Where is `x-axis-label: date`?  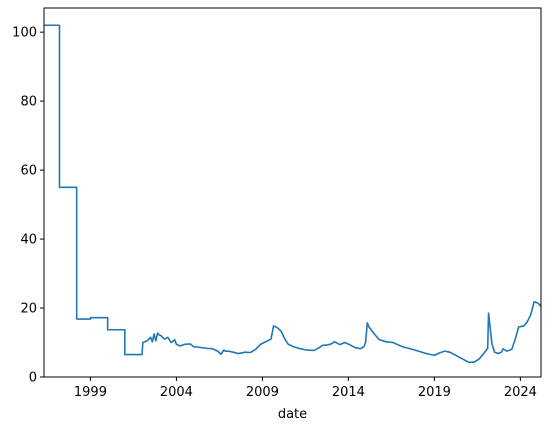
x-axis-label: date is located at coordinates (292, 414).